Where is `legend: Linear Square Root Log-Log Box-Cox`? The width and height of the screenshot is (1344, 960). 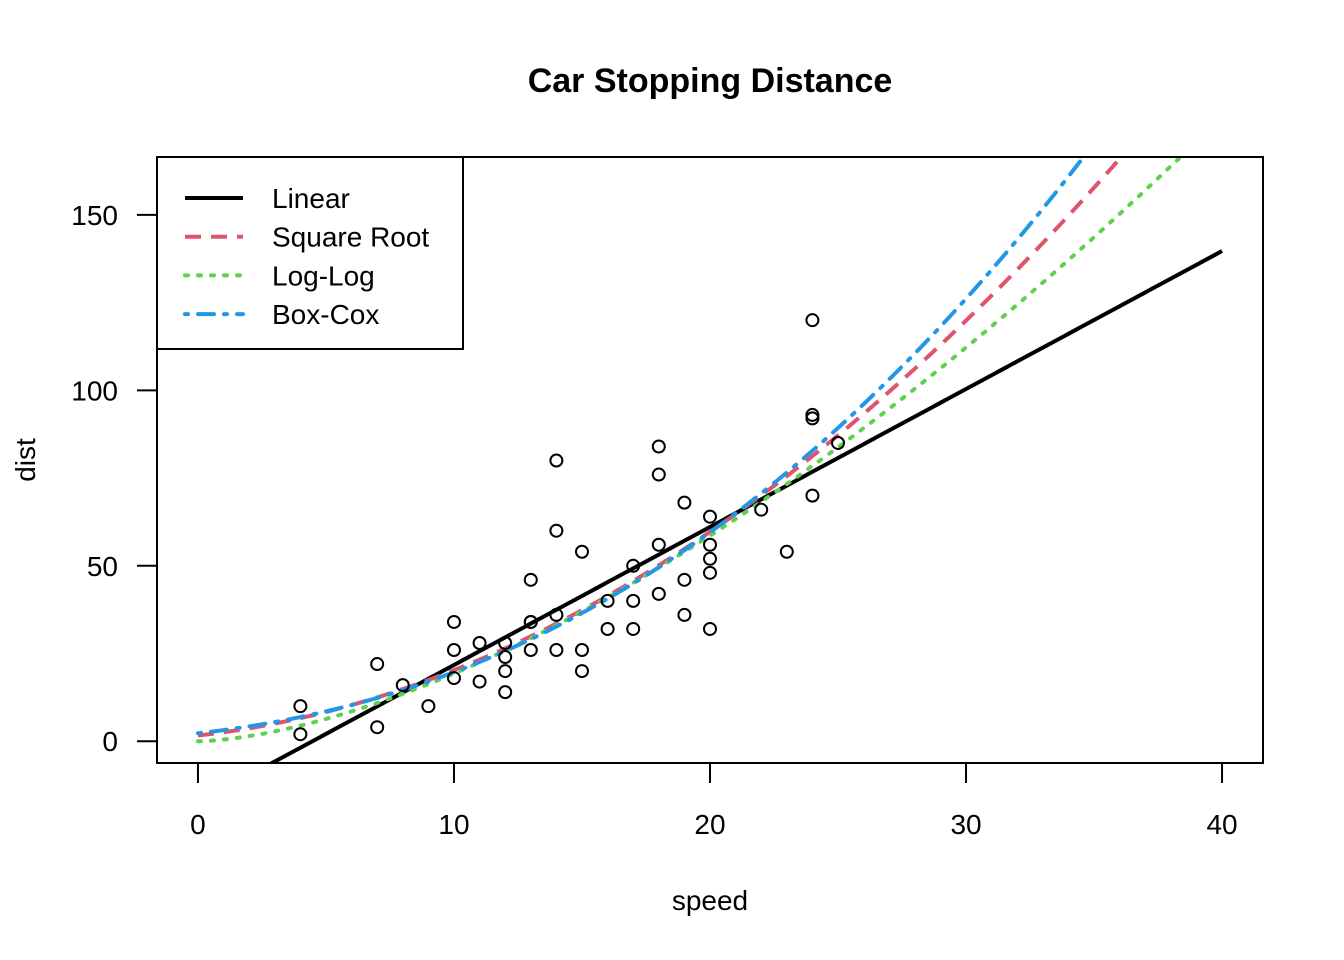
legend: Linear Square Root Log-Log Box-Cox is located at coordinates (310, 253).